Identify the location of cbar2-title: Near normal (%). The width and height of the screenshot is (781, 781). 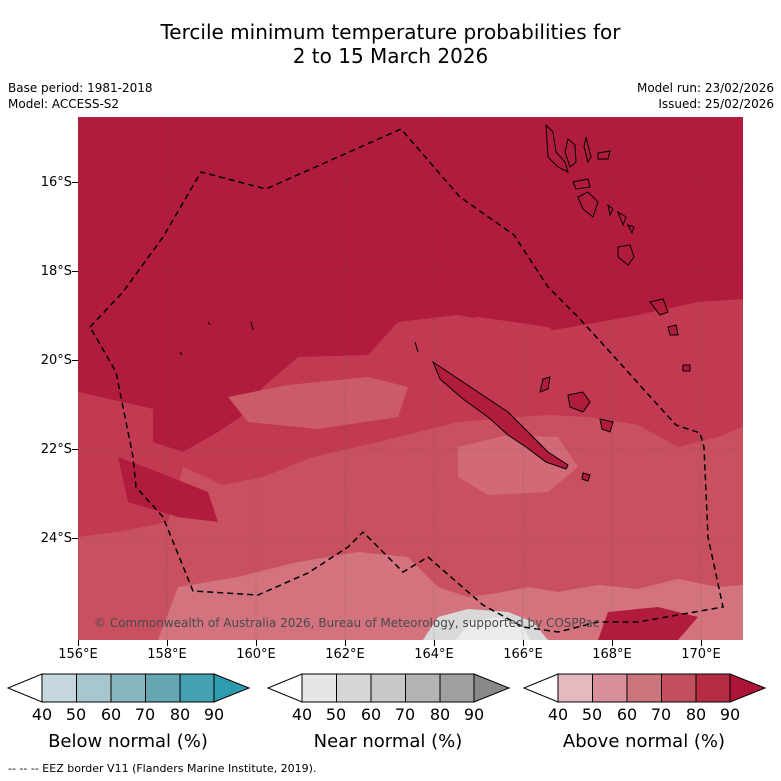
(388, 741).